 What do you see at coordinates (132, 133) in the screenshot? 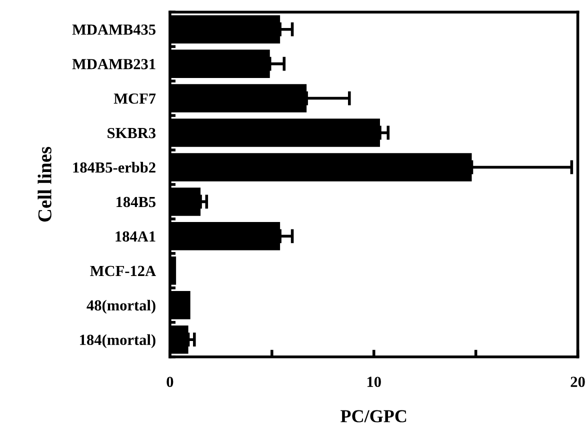
I see `y-tick-label: SKBR3` at bounding box center [132, 133].